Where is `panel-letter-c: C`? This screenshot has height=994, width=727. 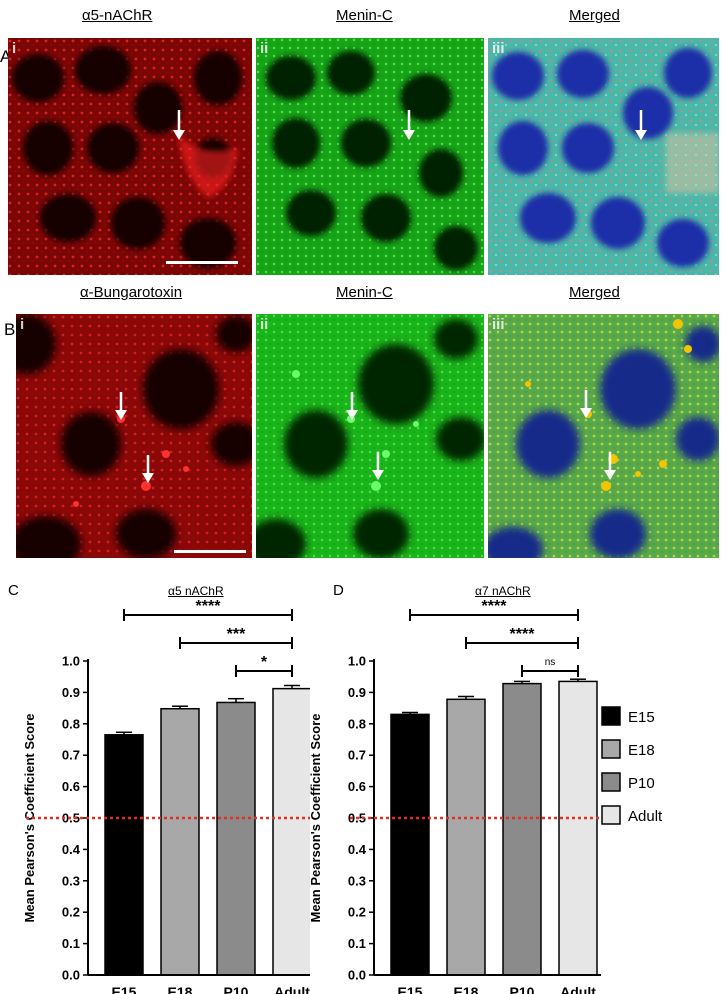 panel-letter-c: C is located at coordinates (13, 590).